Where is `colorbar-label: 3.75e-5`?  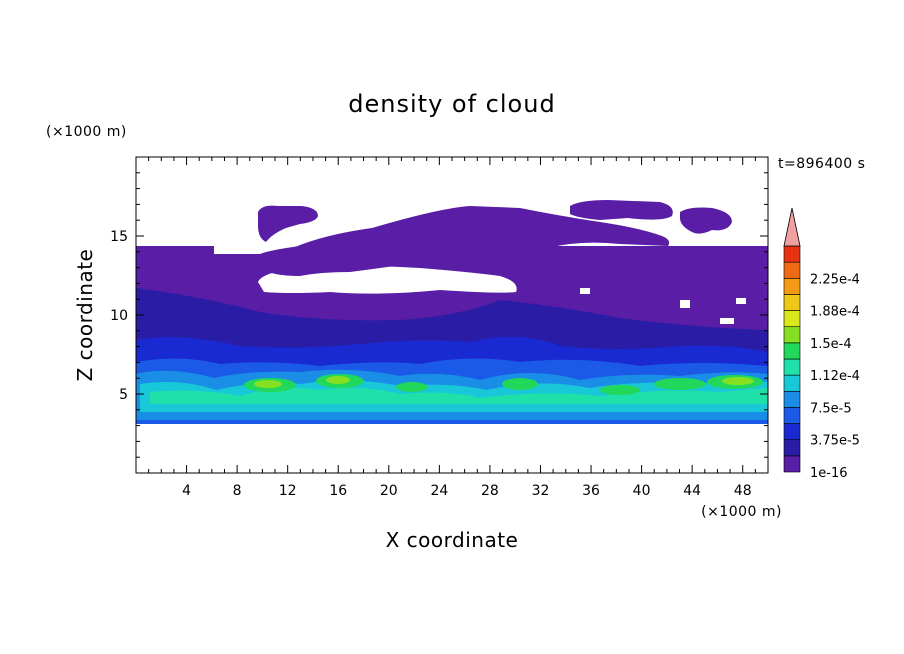 colorbar-label: 3.75e-5 is located at coordinates (835, 441).